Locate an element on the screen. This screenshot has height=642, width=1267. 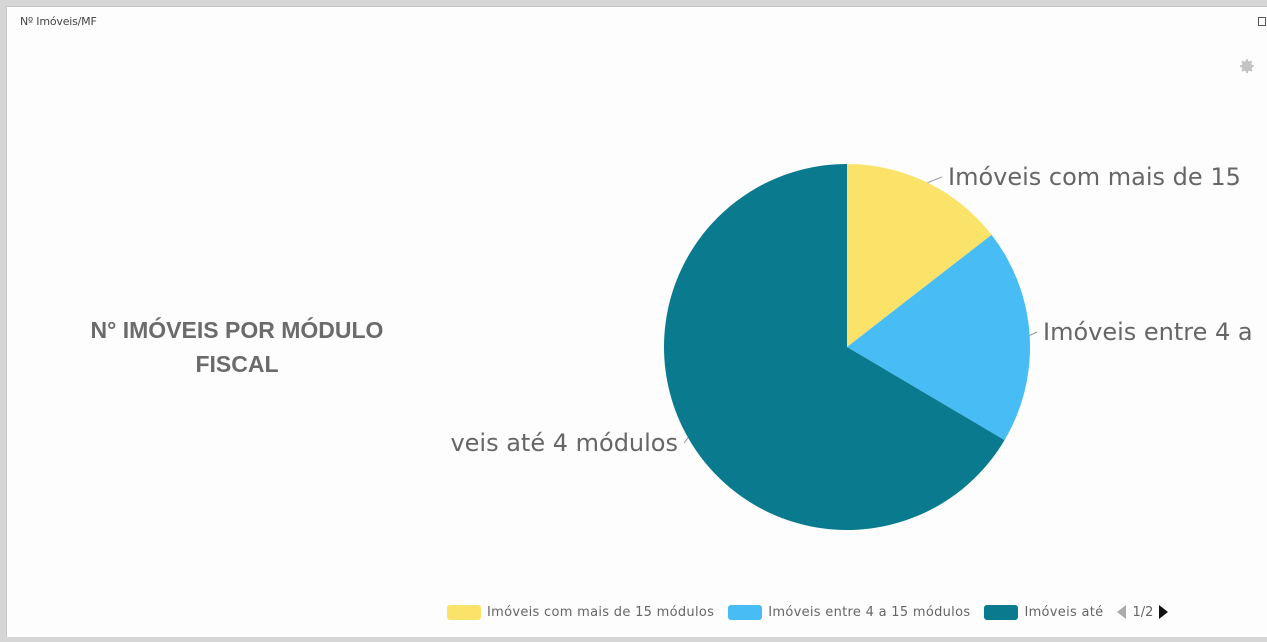
slice-label: Imóveis entre 4 a is located at coordinates (1148, 332).